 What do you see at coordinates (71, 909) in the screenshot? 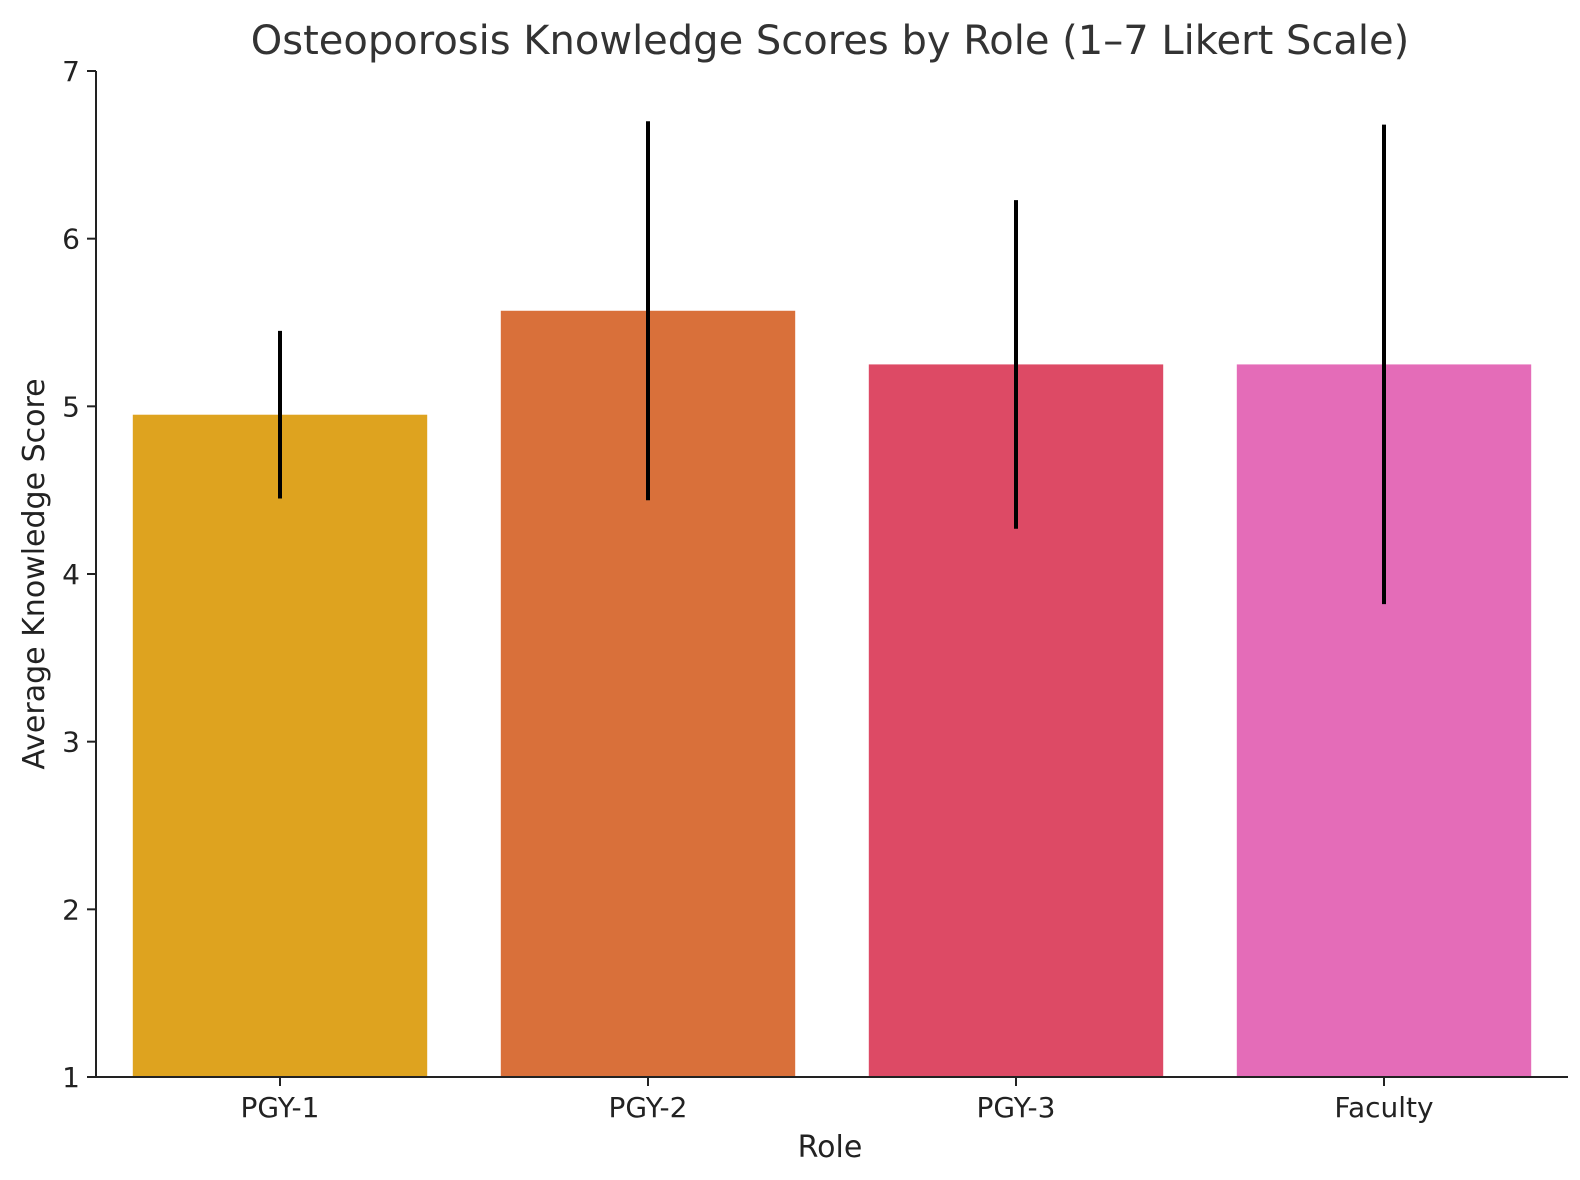
I see `y-tick-label: 2` at bounding box center [71, 909].